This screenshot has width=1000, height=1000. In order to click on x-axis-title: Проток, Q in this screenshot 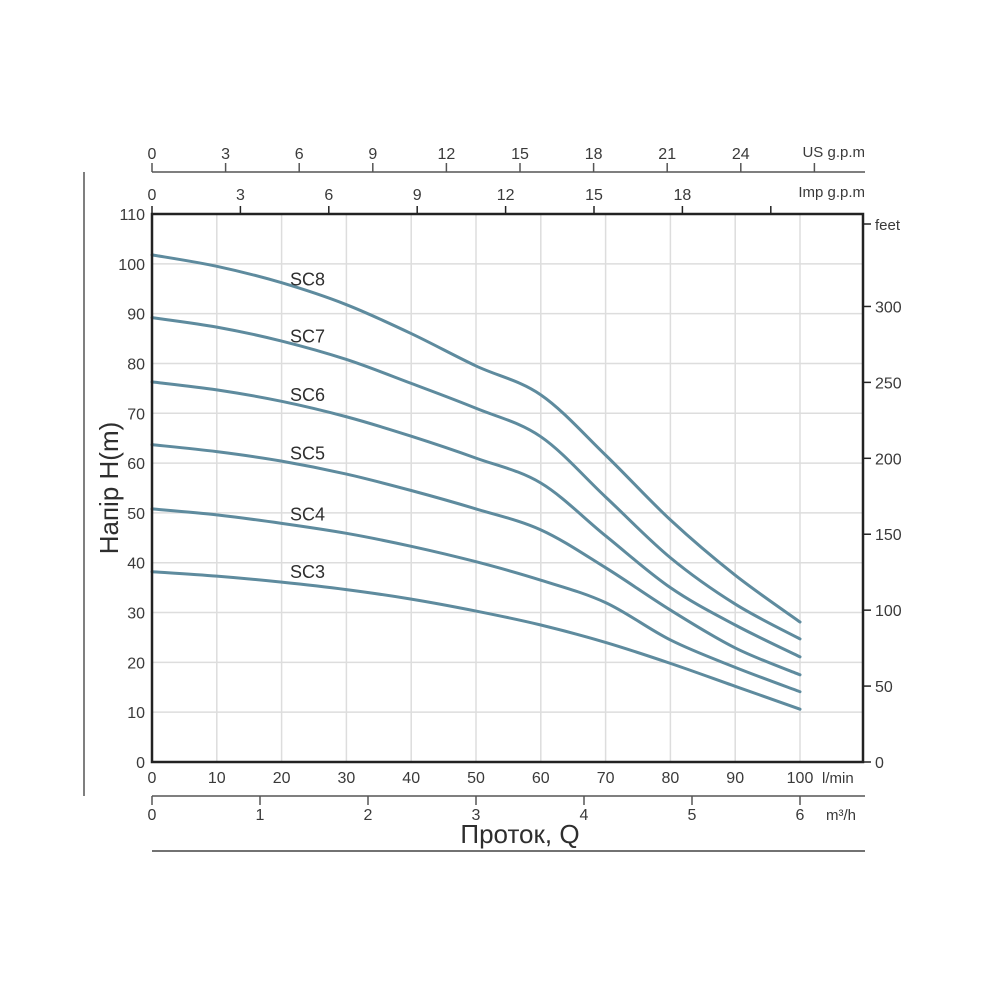, I will do `click(519, 834)`.